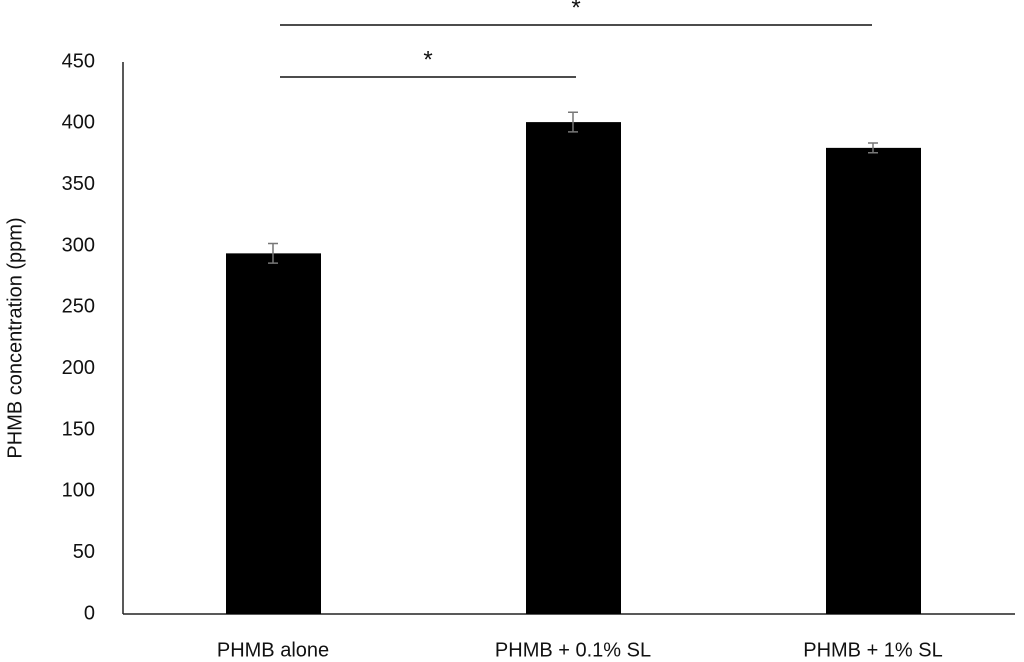  I want to click on y-tick-label: 200, so click(78, 368).